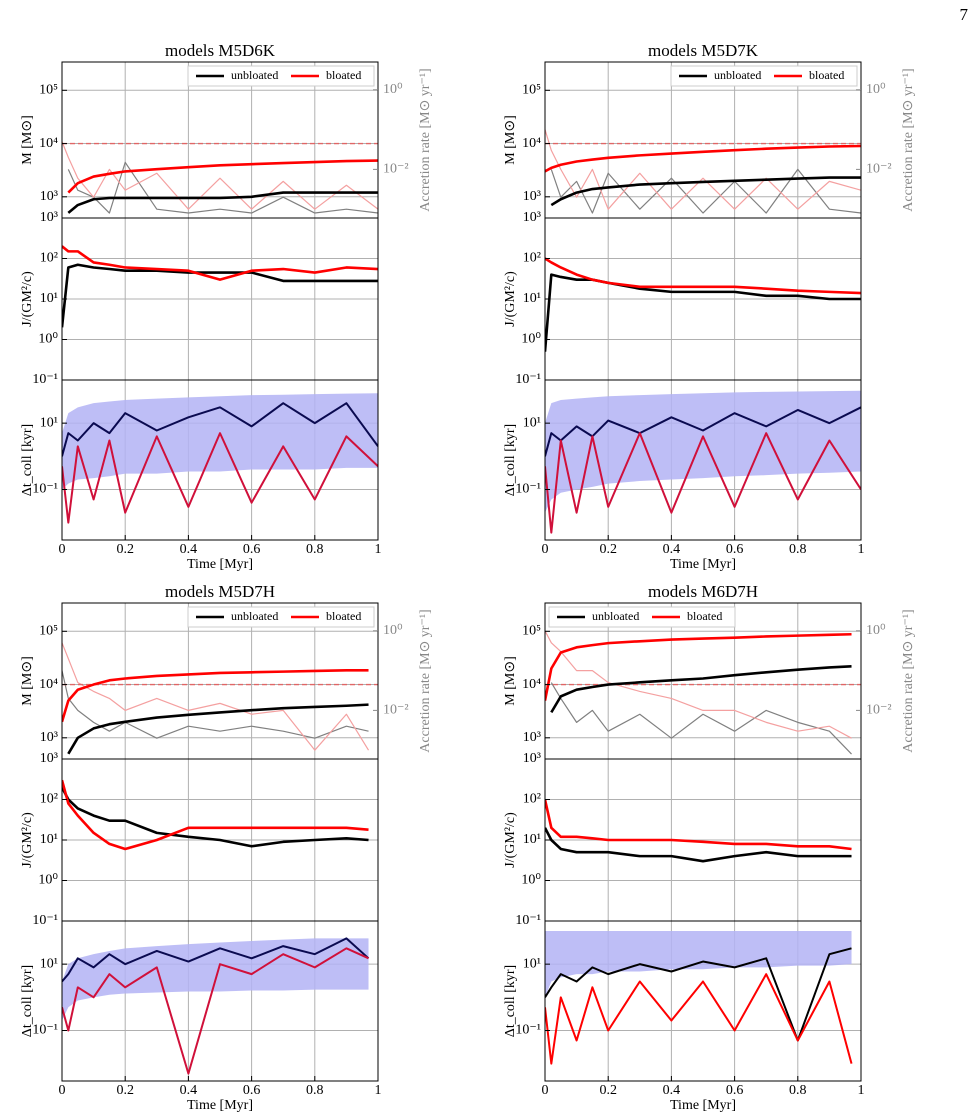 This screenshot has width=978, height=1117. Describe the element at coordinates (698, 964) in the screenshot. I see `band` at that location.